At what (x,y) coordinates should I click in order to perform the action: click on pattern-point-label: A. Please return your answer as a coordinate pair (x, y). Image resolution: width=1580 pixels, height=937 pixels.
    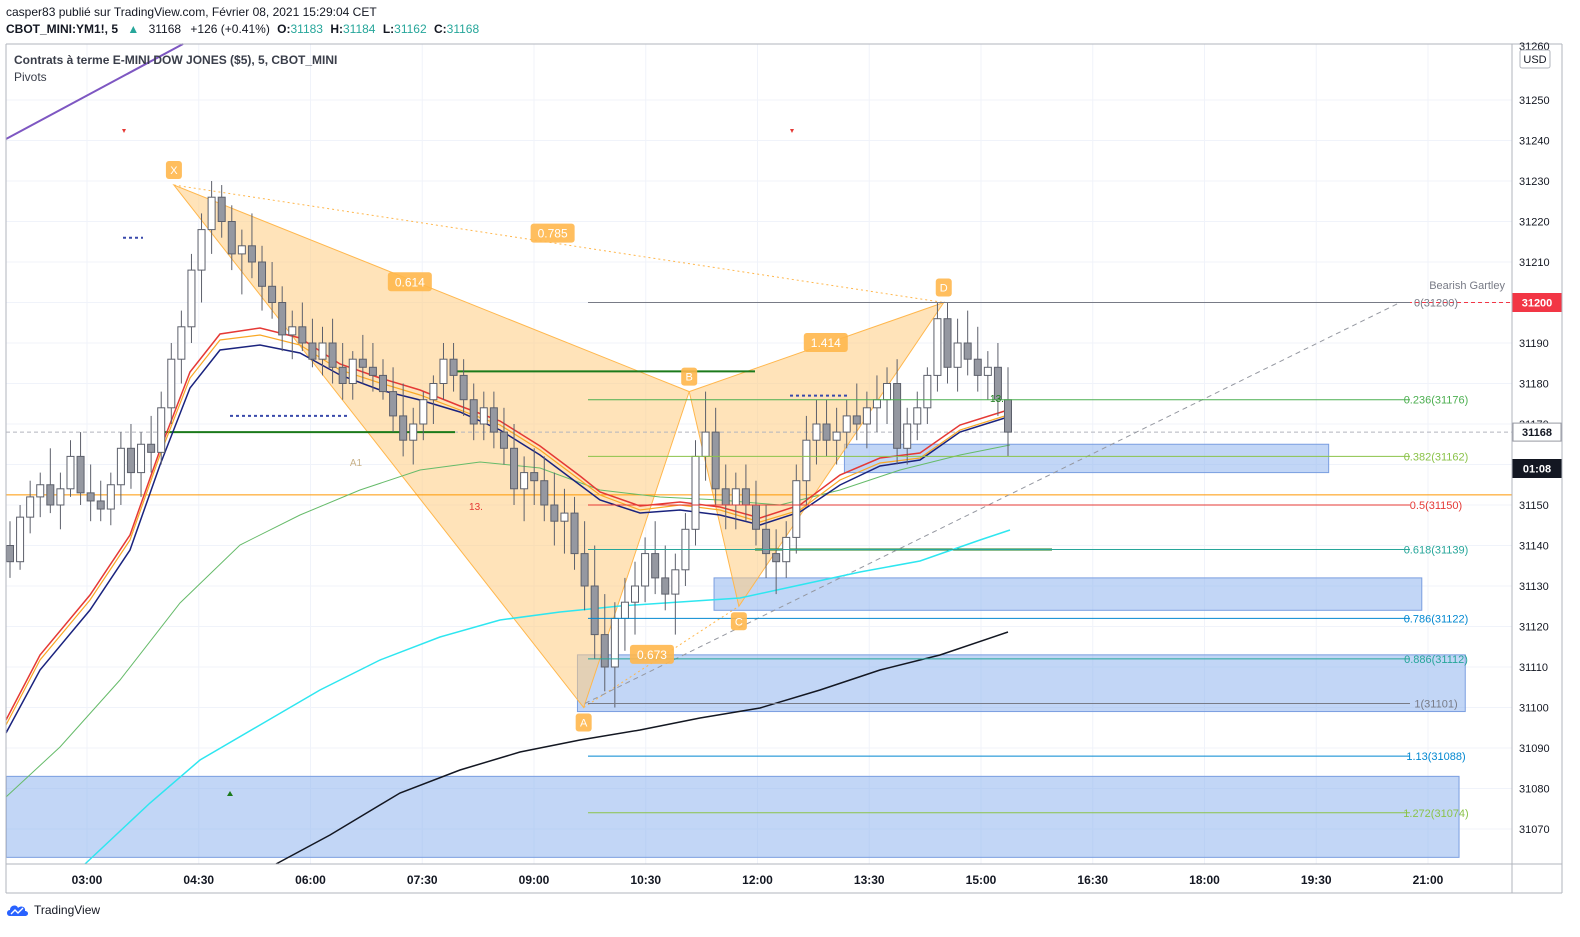
    Looking at the image, I should click on (584, 724).